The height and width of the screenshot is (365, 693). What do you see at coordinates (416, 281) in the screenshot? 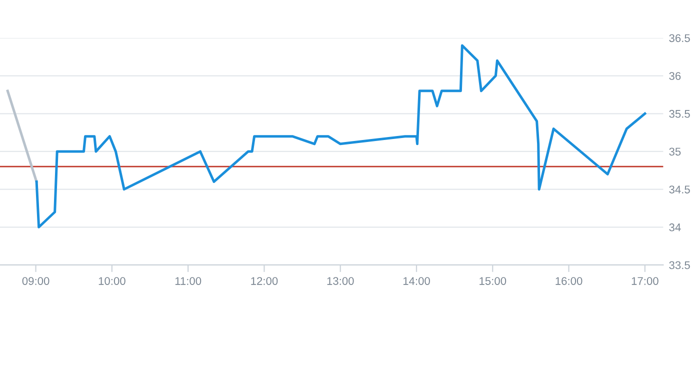
I see `x-tick-label: 14:00` at bounding box center [416, 281].